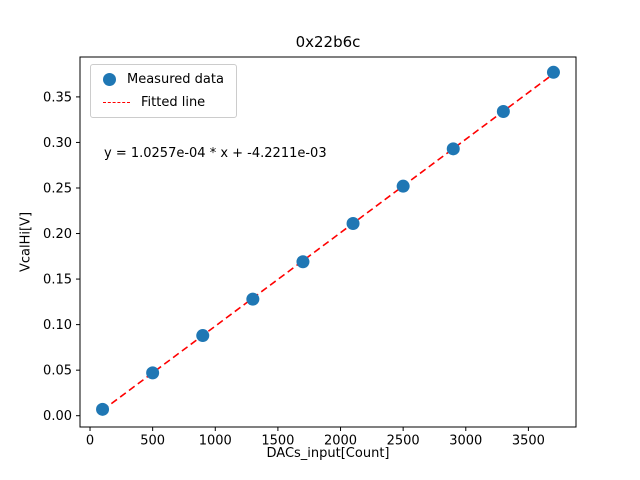 Image resolution: width=640 pixels, height=480 pixels. I want to click on x-tick-label: 2500, so click(403, 441).